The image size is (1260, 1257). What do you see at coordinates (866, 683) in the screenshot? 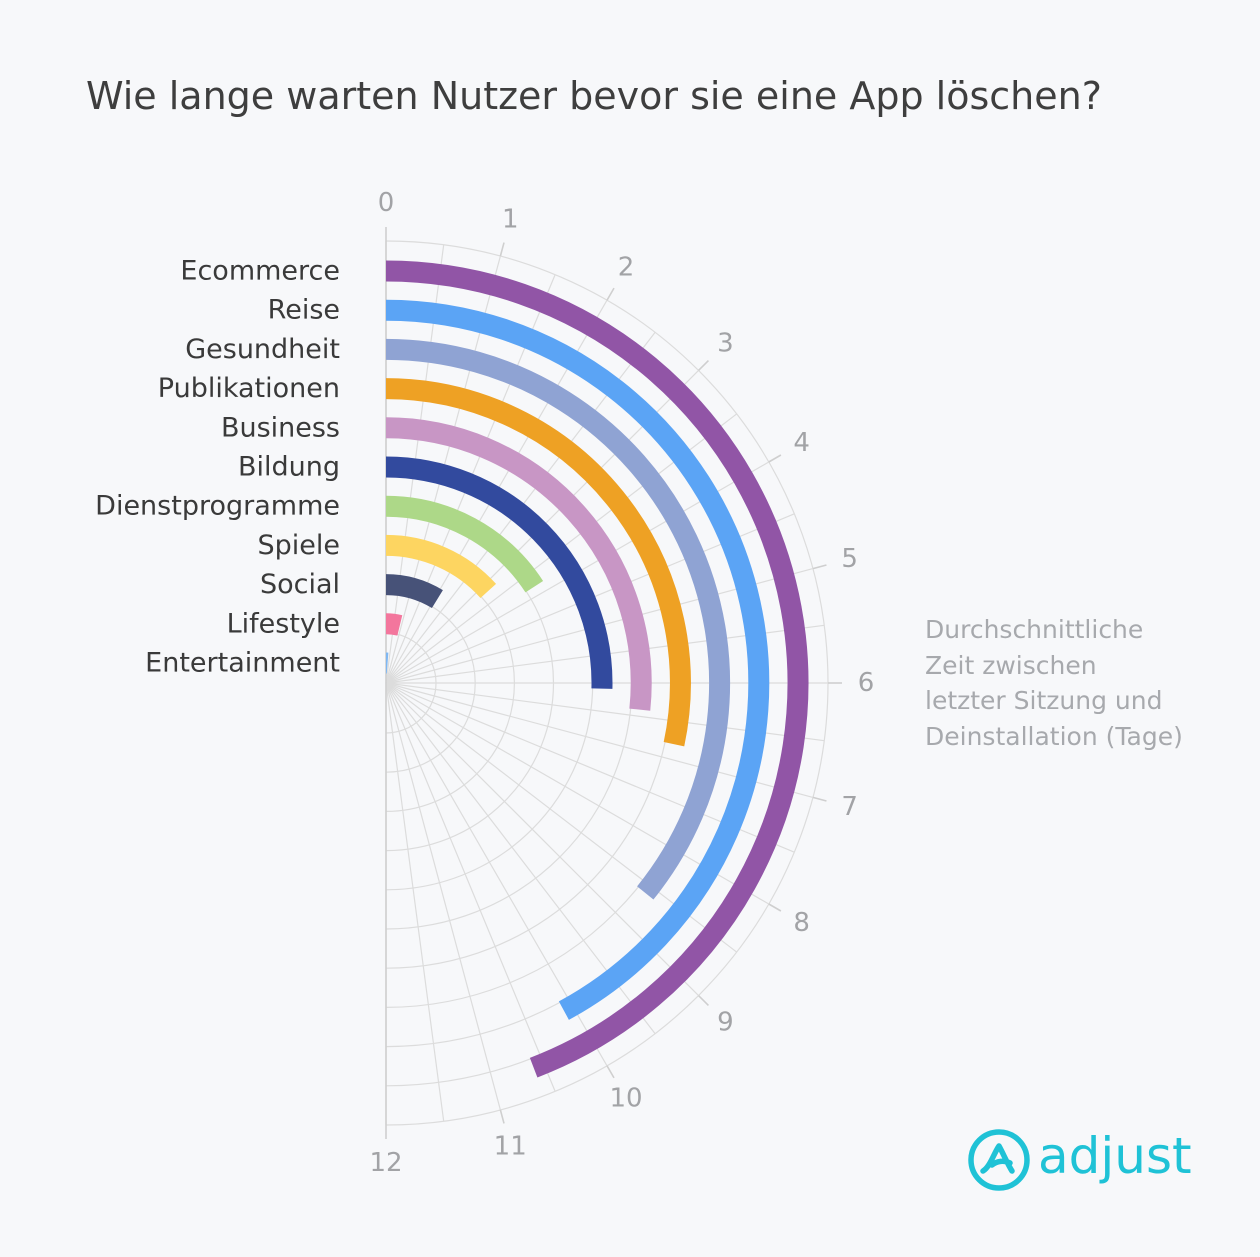
I see `tick-label: 6` at bounding box center [866, 683].